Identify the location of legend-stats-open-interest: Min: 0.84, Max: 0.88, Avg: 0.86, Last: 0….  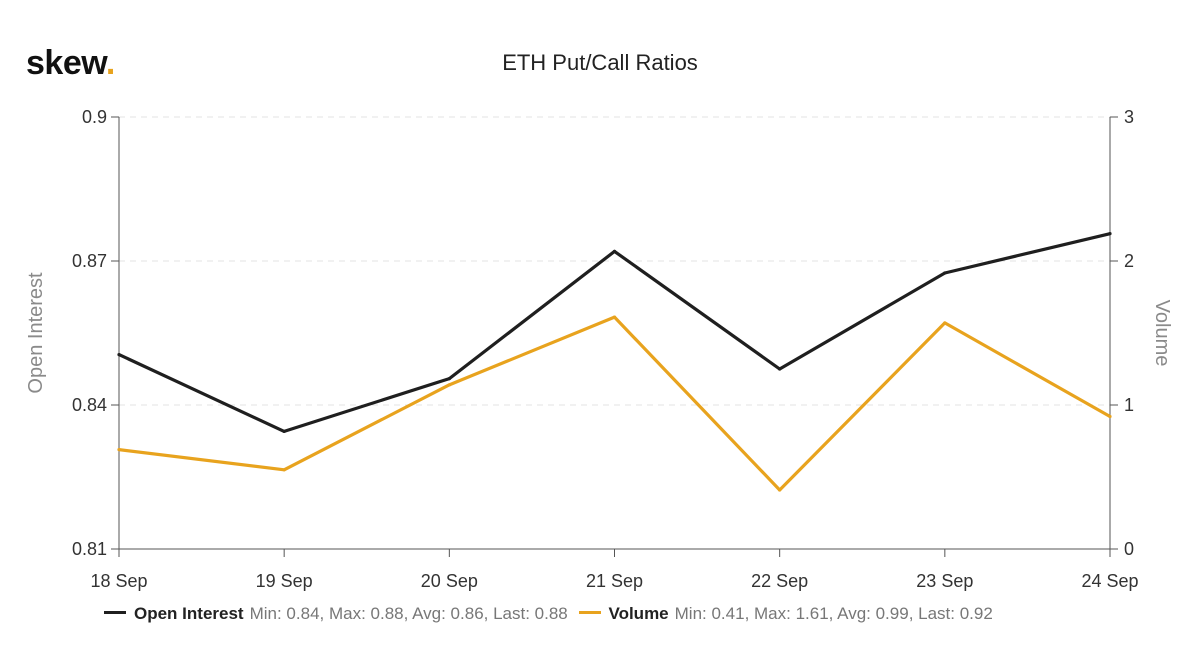
(408, 613).